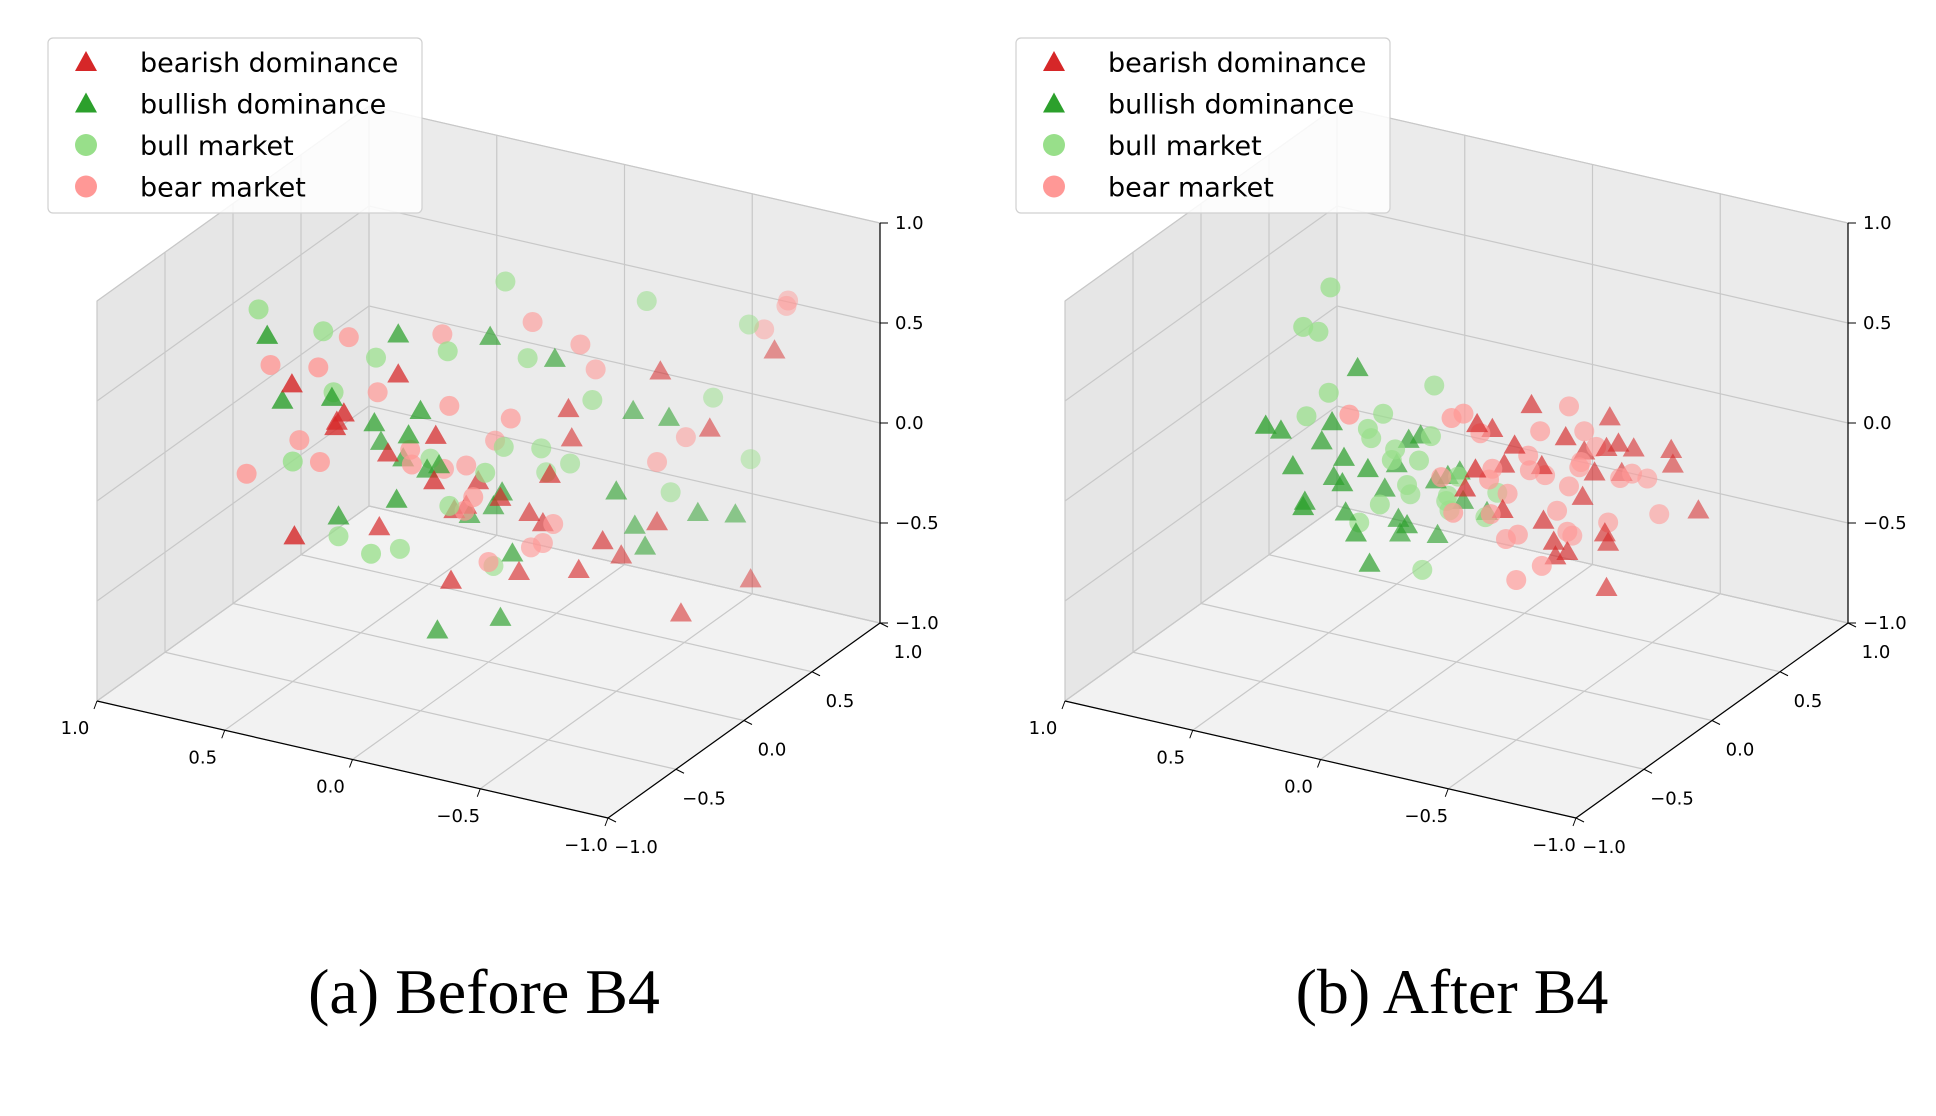  What do you see at coordinates (1191, 188) in the screenshot?
I see `legend-label: bear market` at bounding box center [1191, 188].